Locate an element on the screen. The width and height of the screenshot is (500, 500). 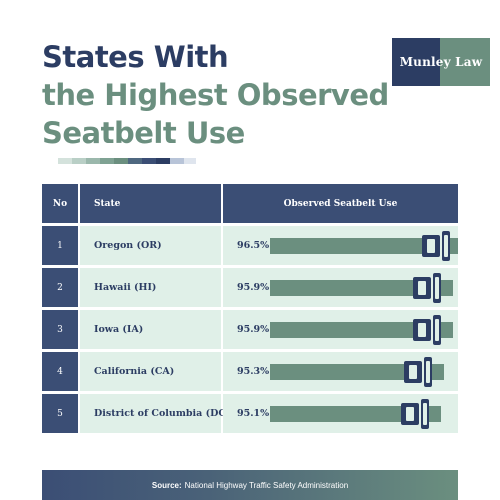
row-seatbelt-use: 95.1% is located at coordinates (340, 413).